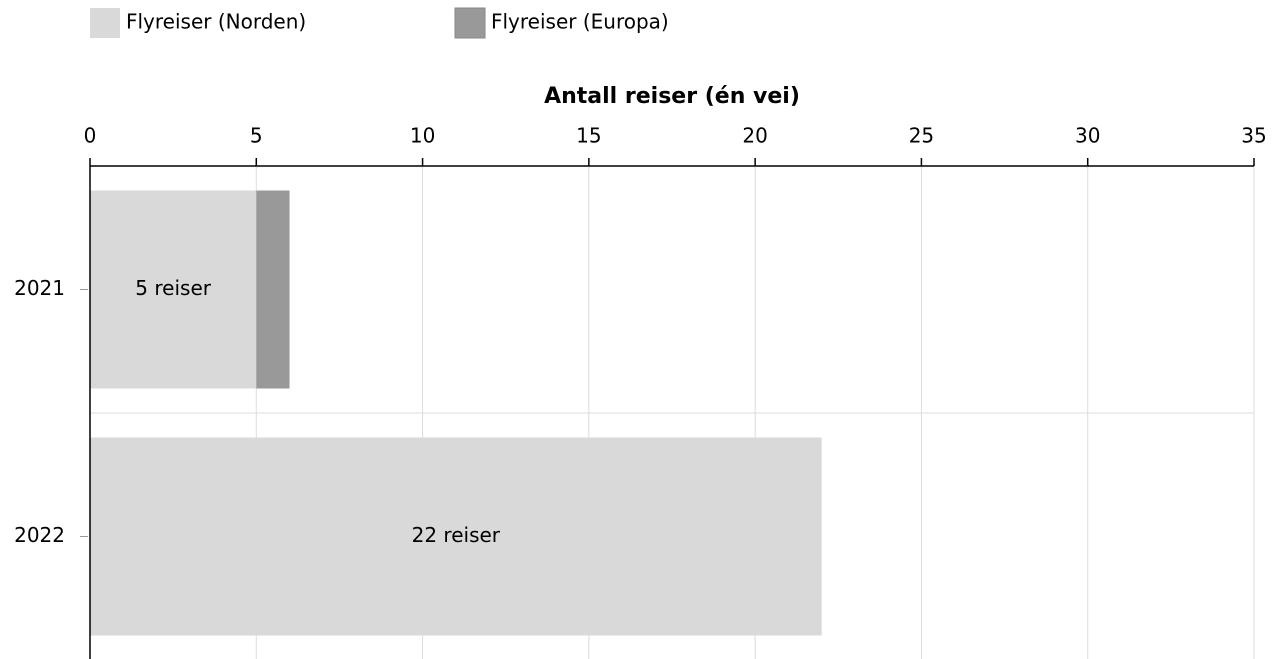 This screenshot has width=1284, height=659. What do you see at coordinates (588, 136) in the screenshot?
I see `x-tick-label: 15` at bounding box center [588, 136].